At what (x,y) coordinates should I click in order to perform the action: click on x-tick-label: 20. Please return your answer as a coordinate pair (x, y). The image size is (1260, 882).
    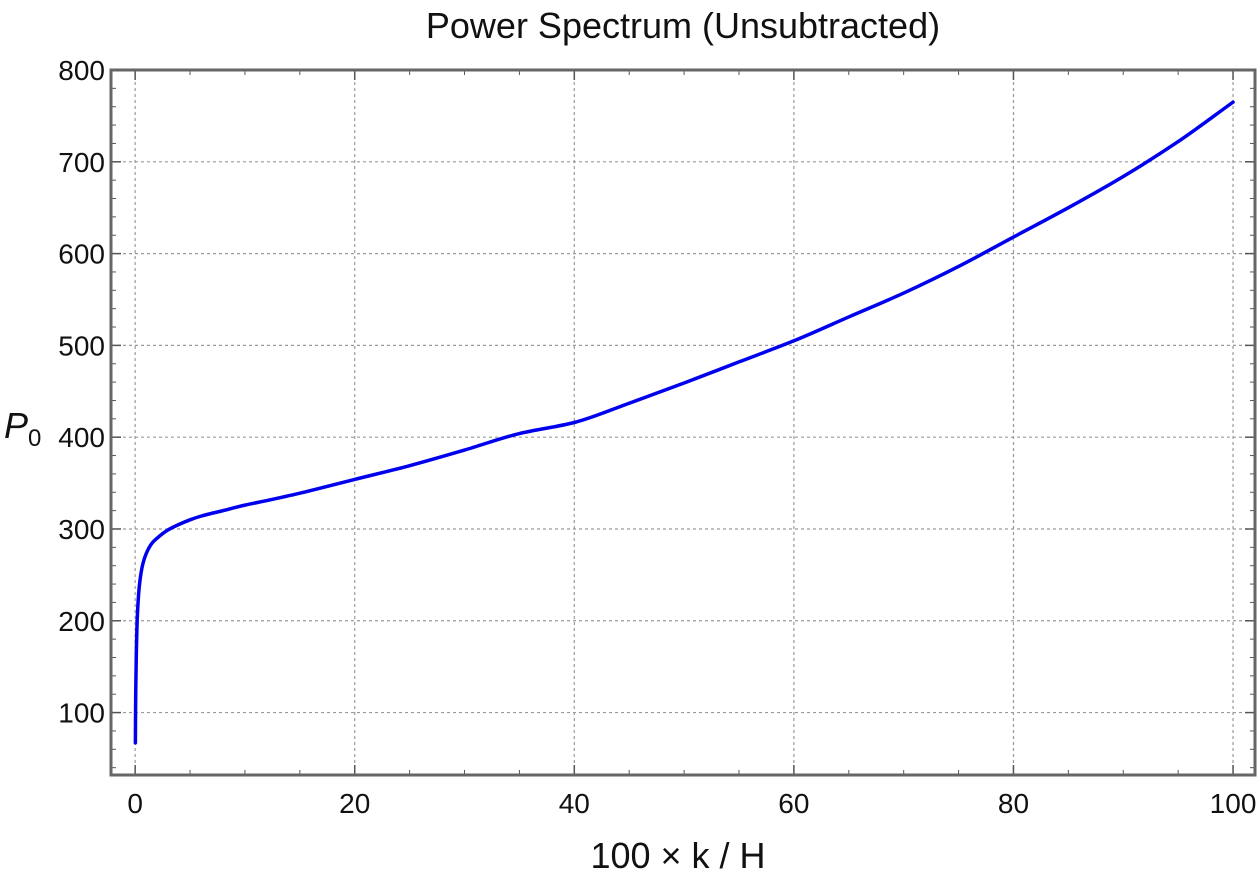
    Looking at the image, I should click on (354, 803).